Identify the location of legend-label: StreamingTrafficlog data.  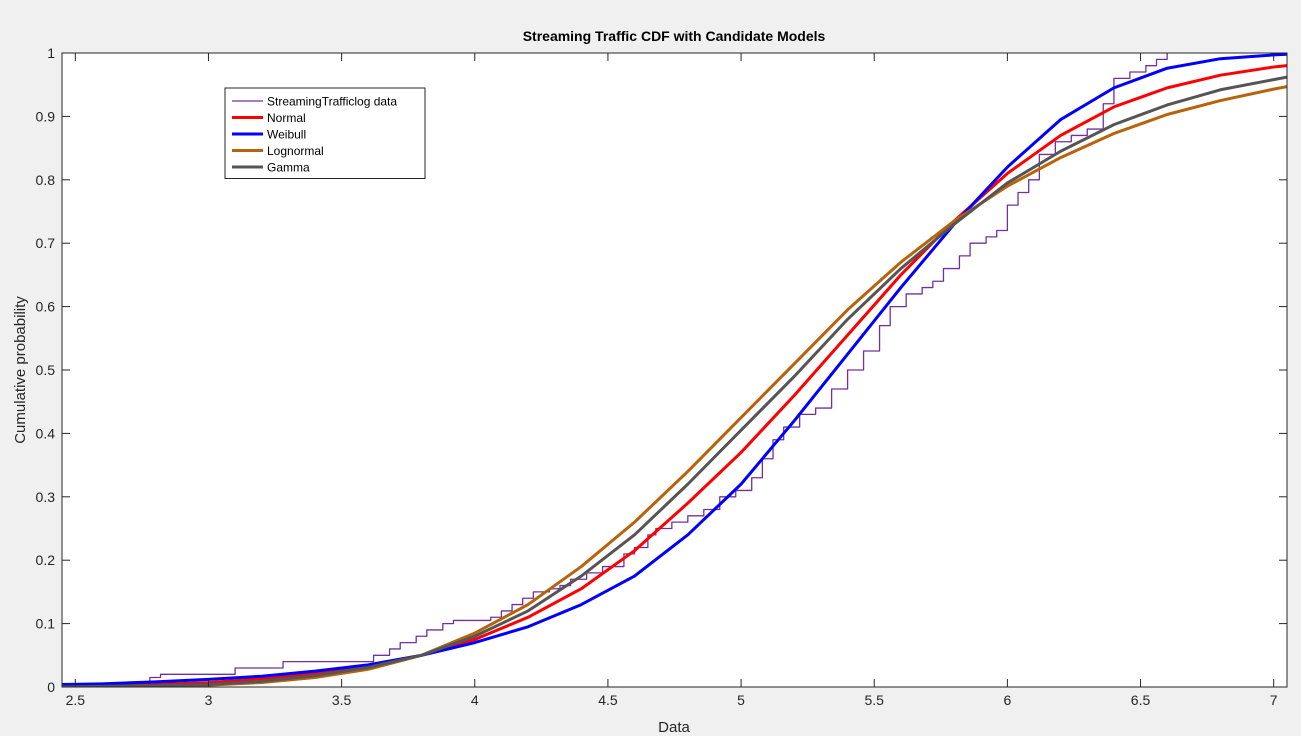
(332, 102).